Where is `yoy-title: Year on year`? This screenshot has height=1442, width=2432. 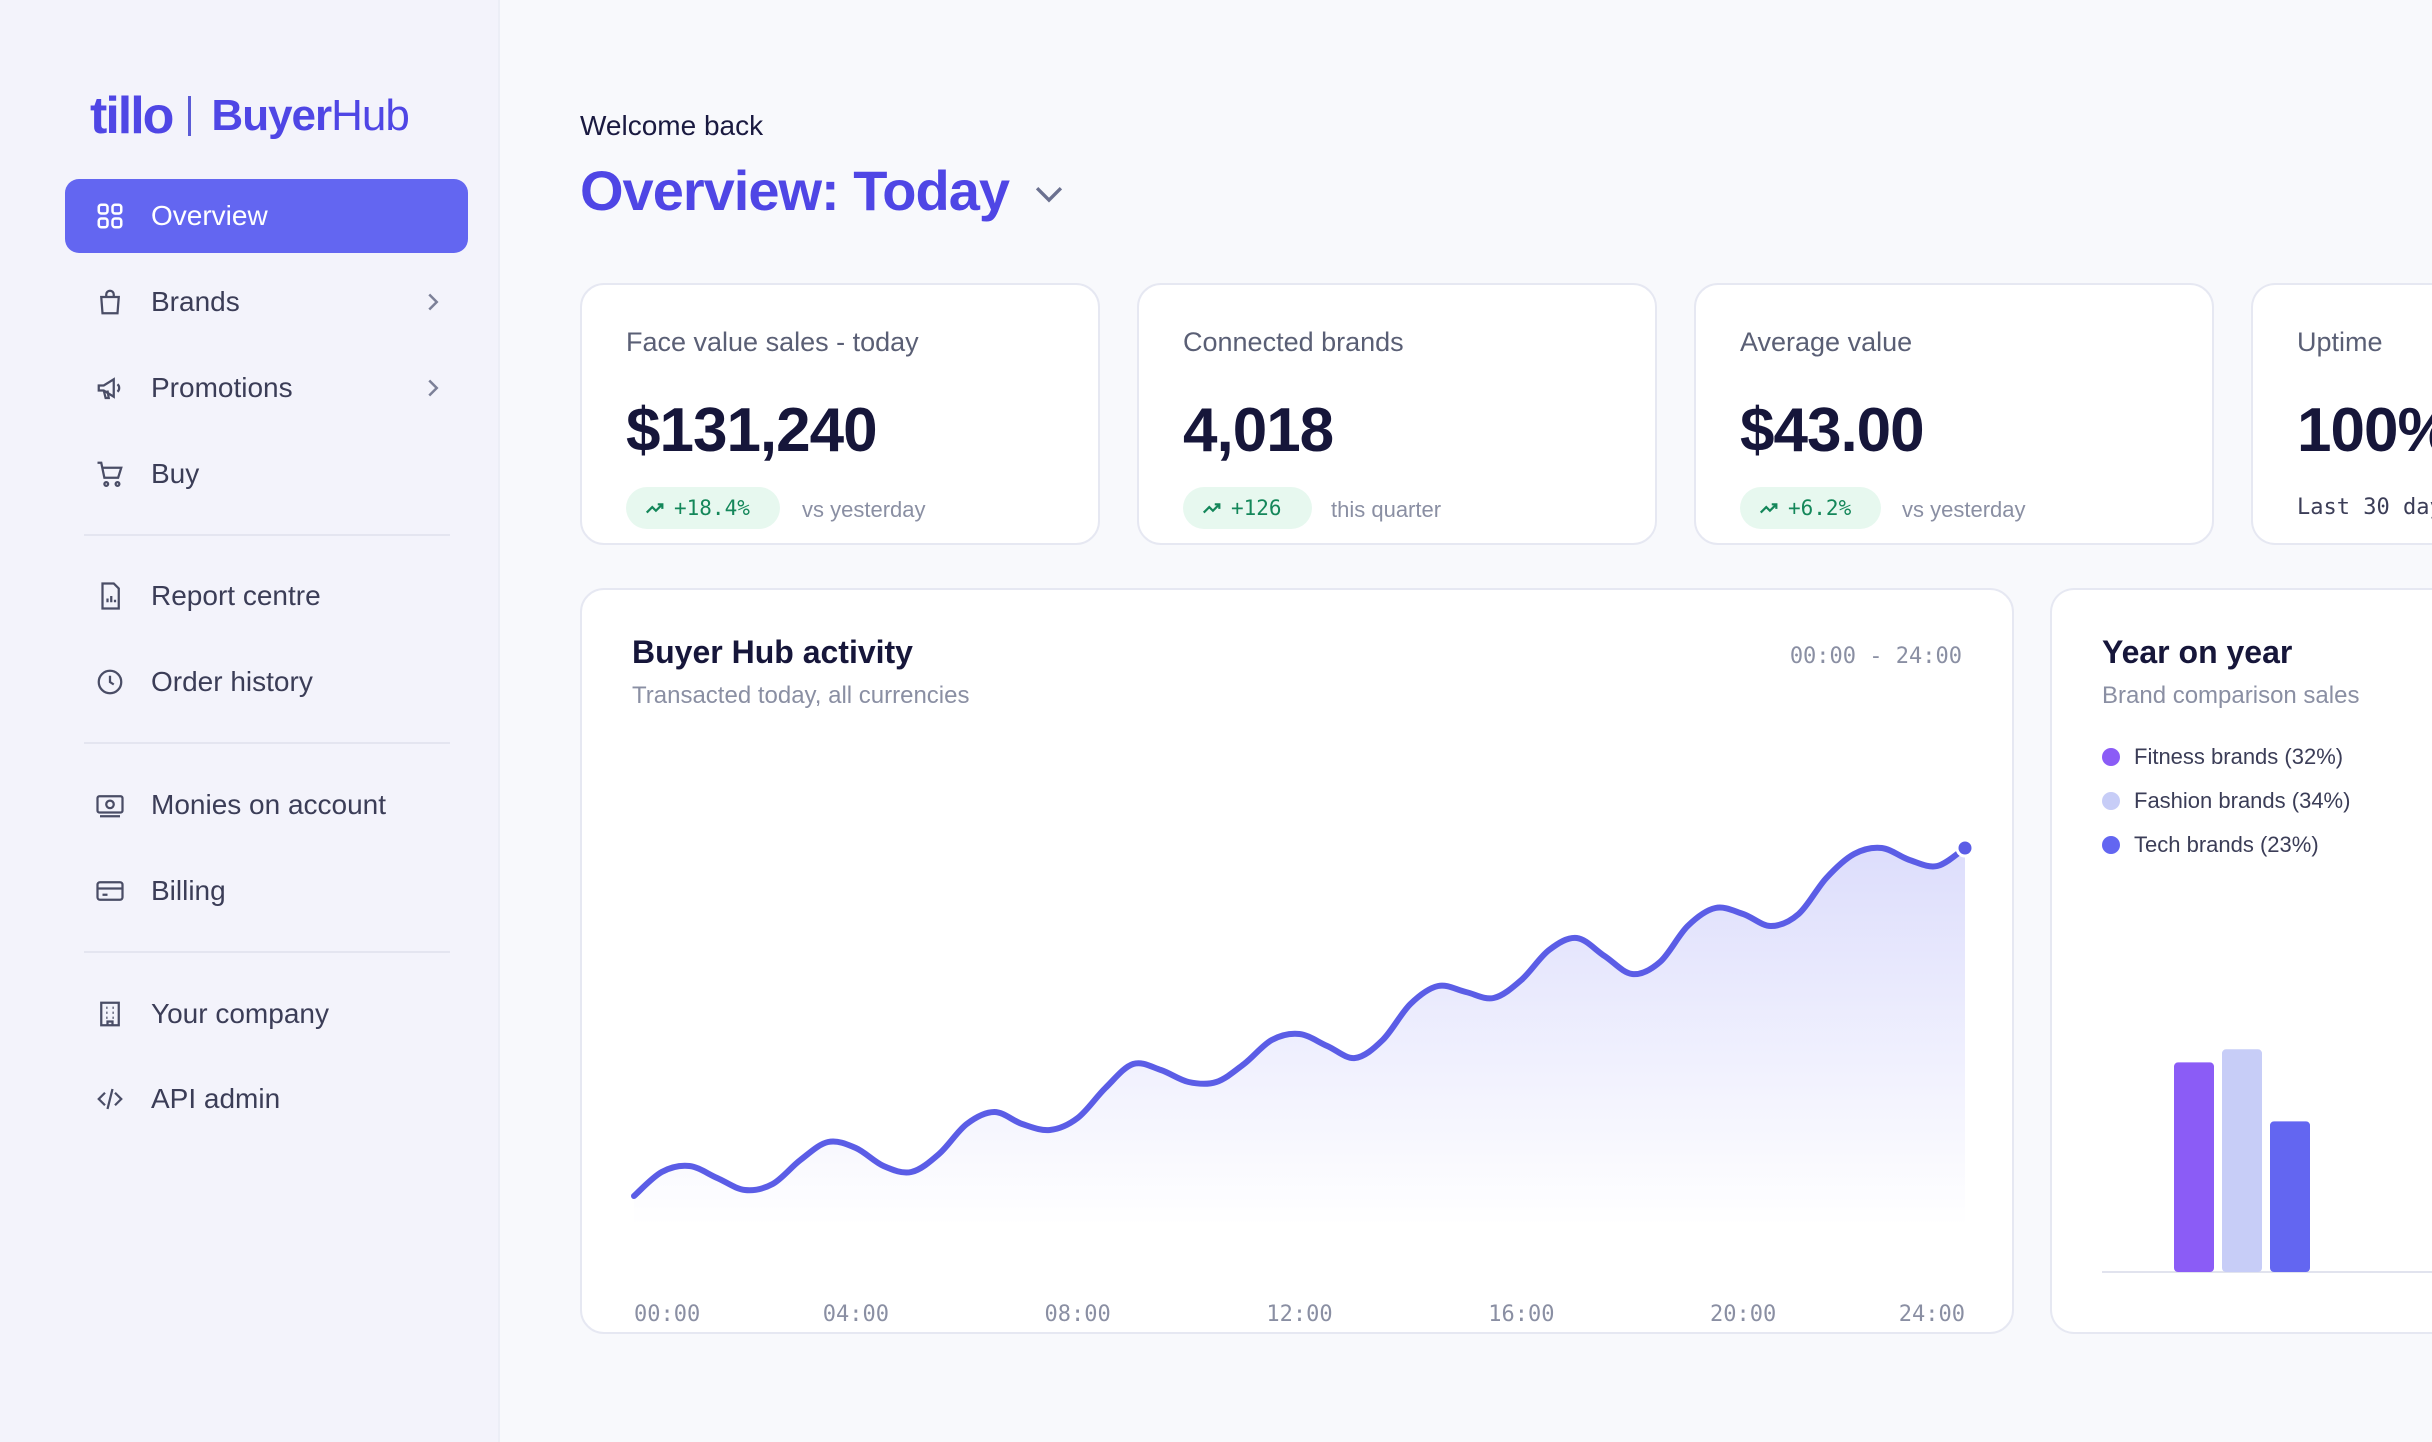
yoy-title: Year on year is located at coordinates (2197, 652).